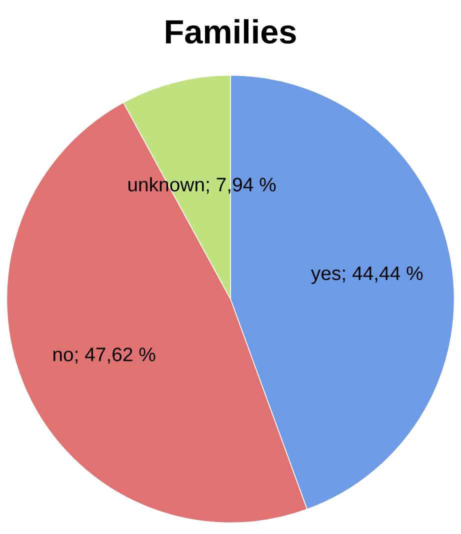 This screenshot has width=461, height=534. I want to click on chart-title: Families, so click(231, 31).